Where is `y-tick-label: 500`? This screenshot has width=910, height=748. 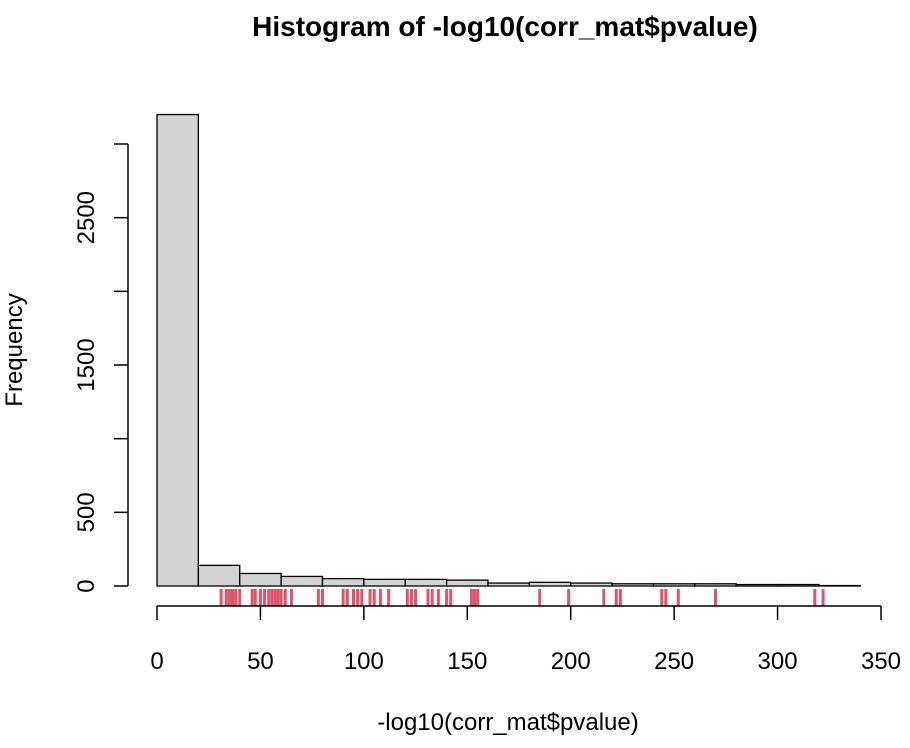
y-tick-label: 500 is located at coordinates (86, 512).